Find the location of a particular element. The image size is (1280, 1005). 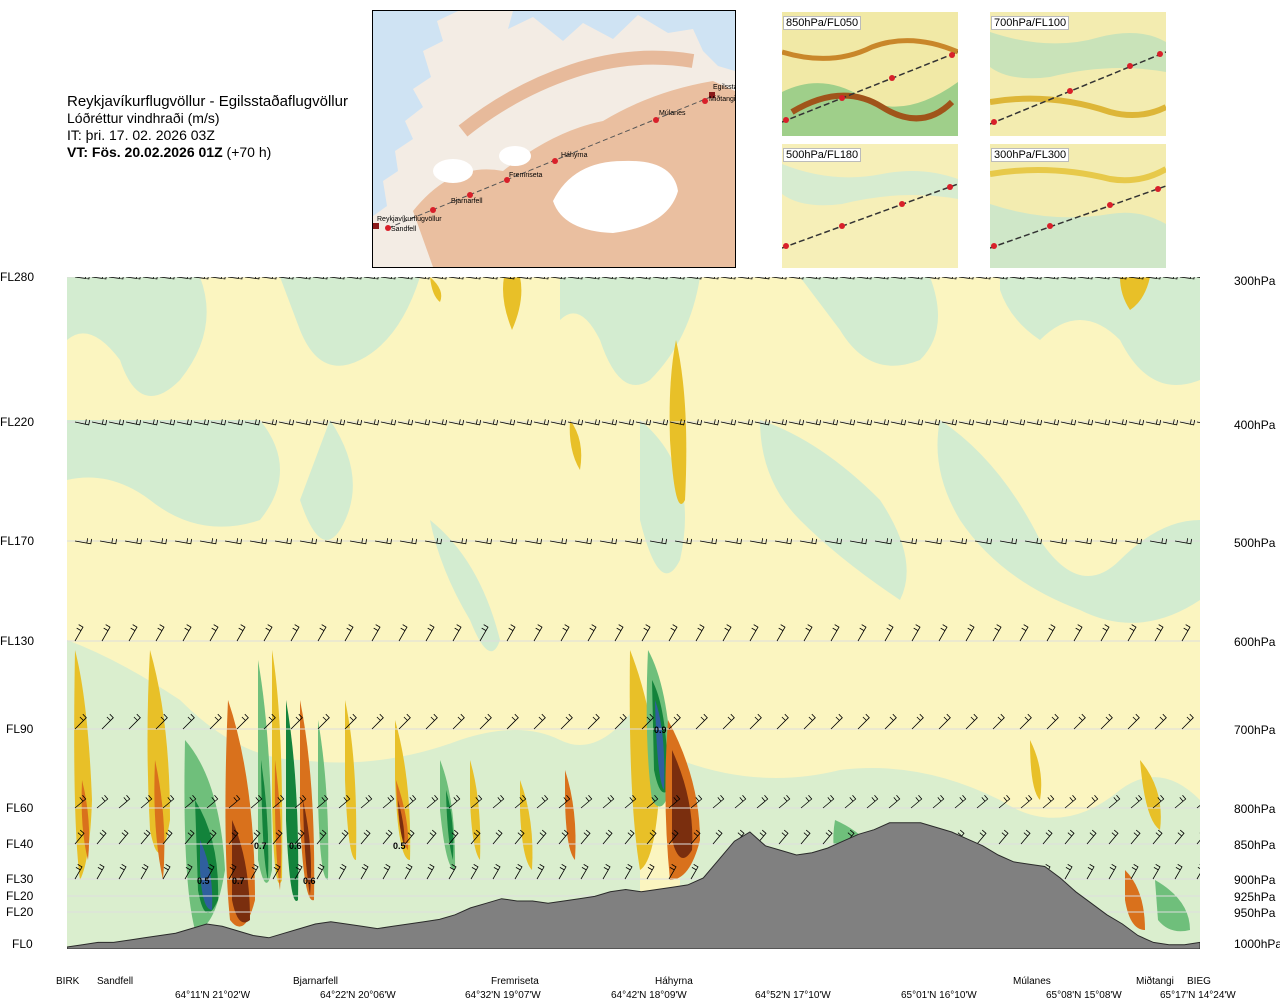

issue-time: IT: þri. 17. 02. 2026 03Z is located at coordinates (141, 135).